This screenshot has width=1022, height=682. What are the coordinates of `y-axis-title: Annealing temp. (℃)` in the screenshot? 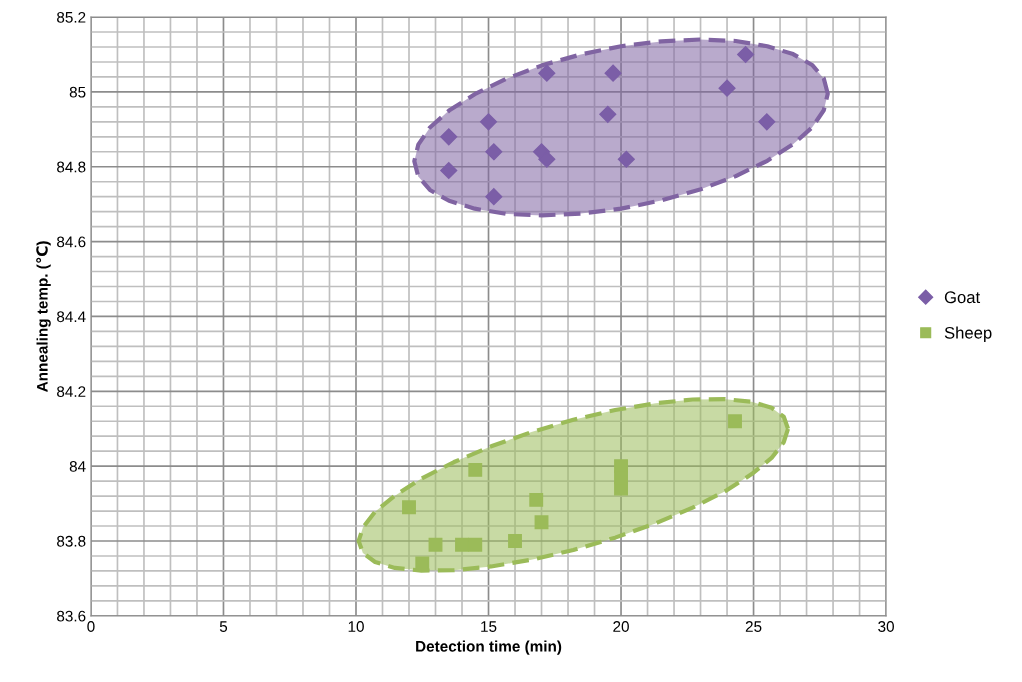 It's located at (43, 316).